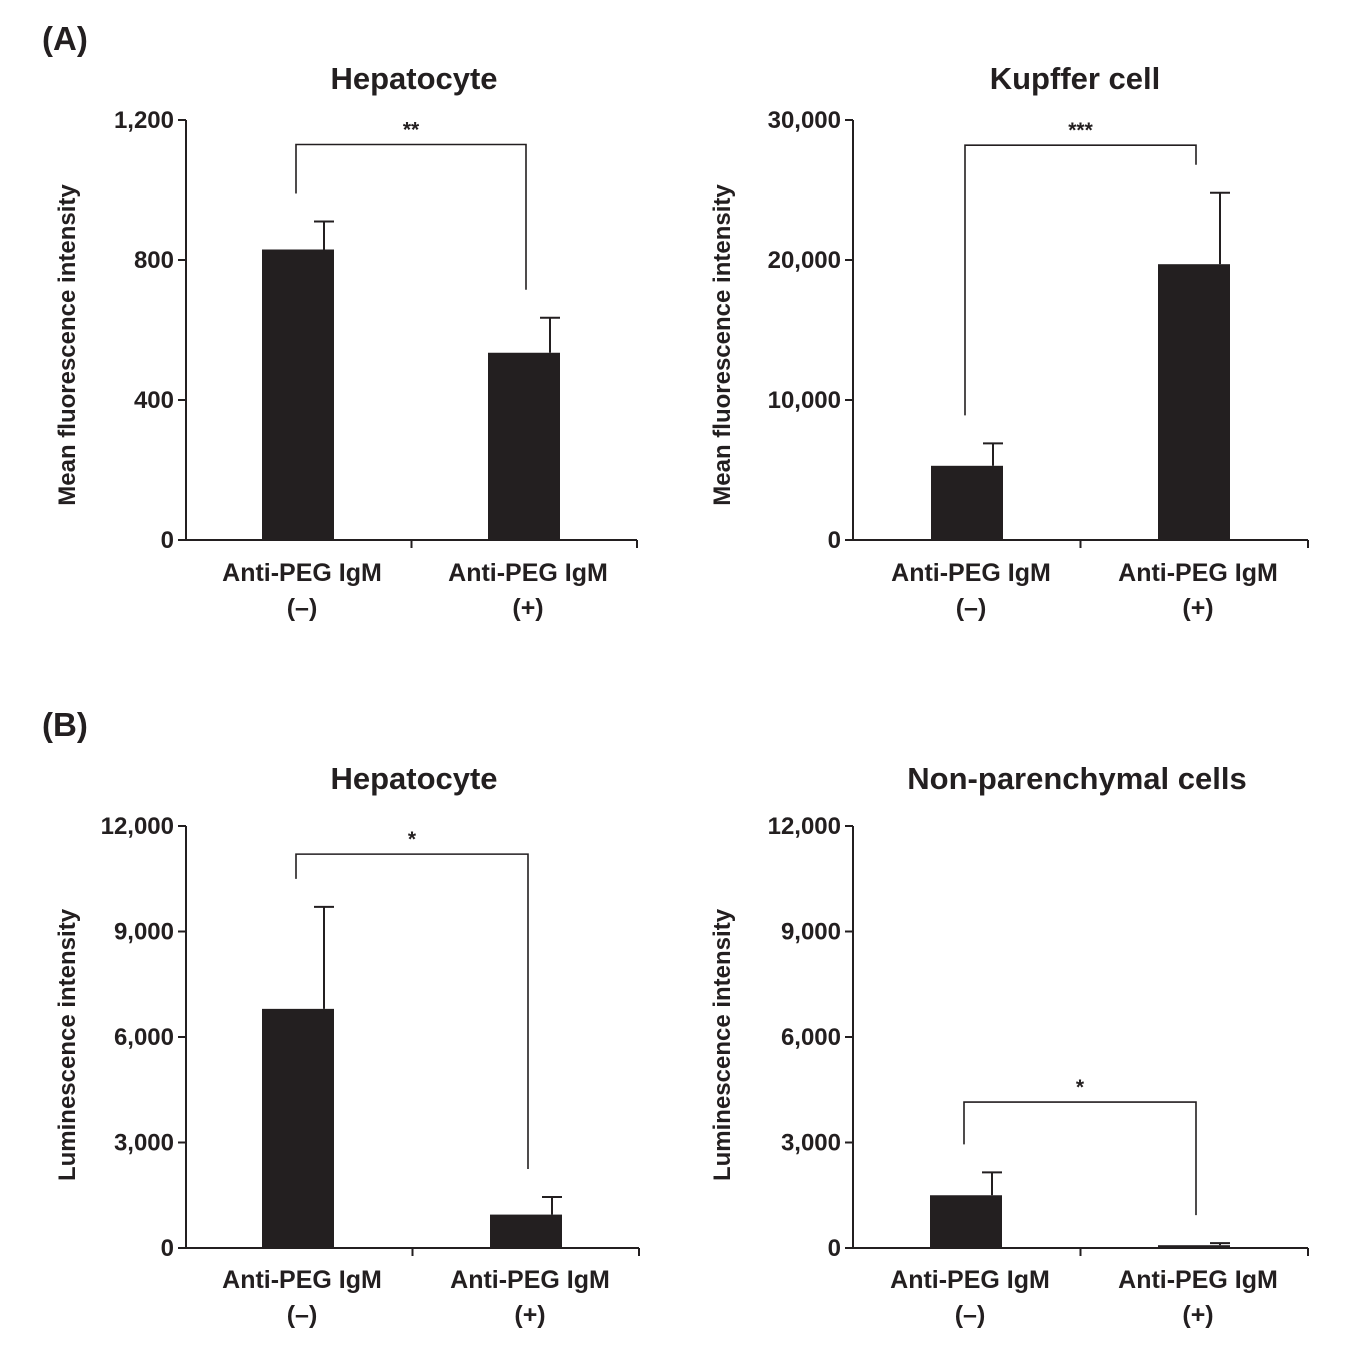  I want to click on panel-label-b: (B), so click(65, 724).